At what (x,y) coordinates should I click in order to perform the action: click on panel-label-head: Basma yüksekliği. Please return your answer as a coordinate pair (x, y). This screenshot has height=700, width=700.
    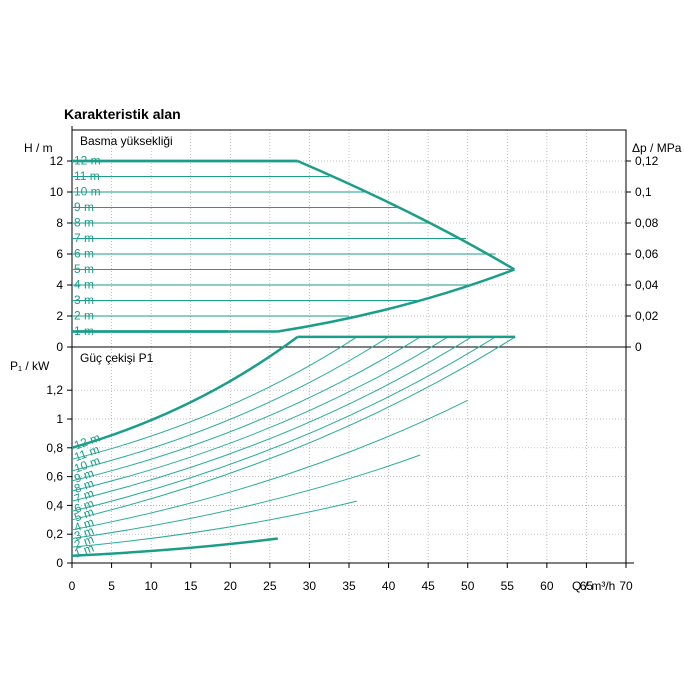
    Looking at the image, I should click on (126, 141).